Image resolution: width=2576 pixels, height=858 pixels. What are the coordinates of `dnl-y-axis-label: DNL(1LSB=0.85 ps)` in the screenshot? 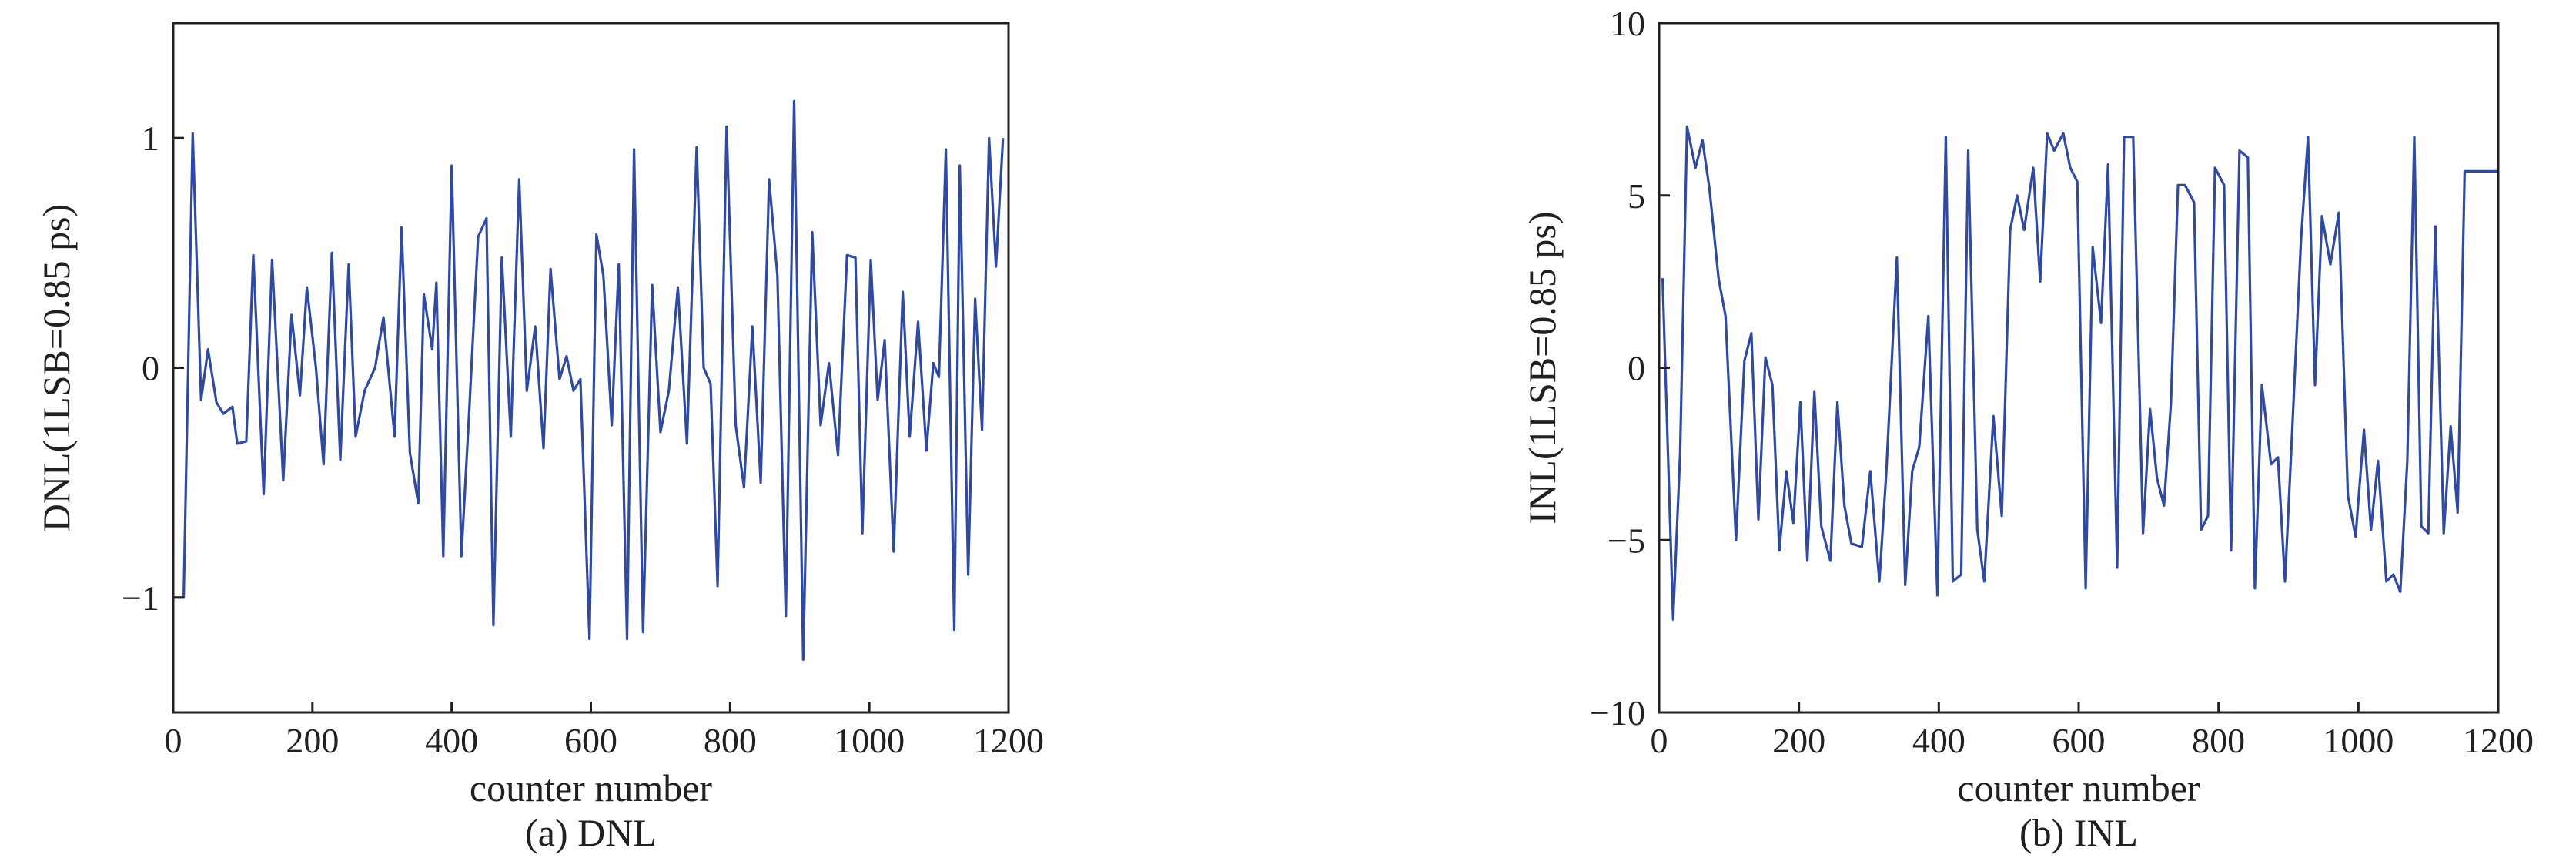 It's located at (57, 368).